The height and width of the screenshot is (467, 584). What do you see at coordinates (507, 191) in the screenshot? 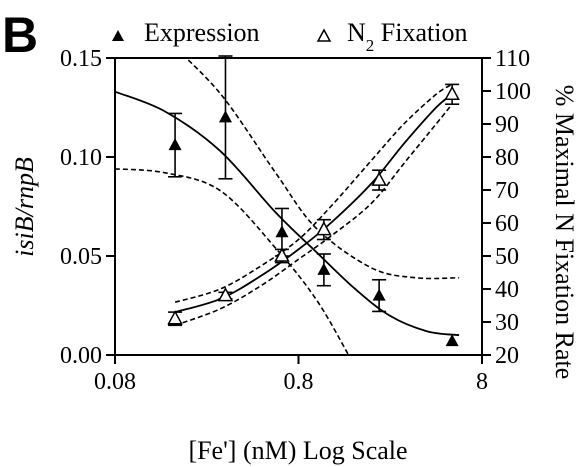
I see `right-tick-label-5: 70` at bounding box center [507, 191].